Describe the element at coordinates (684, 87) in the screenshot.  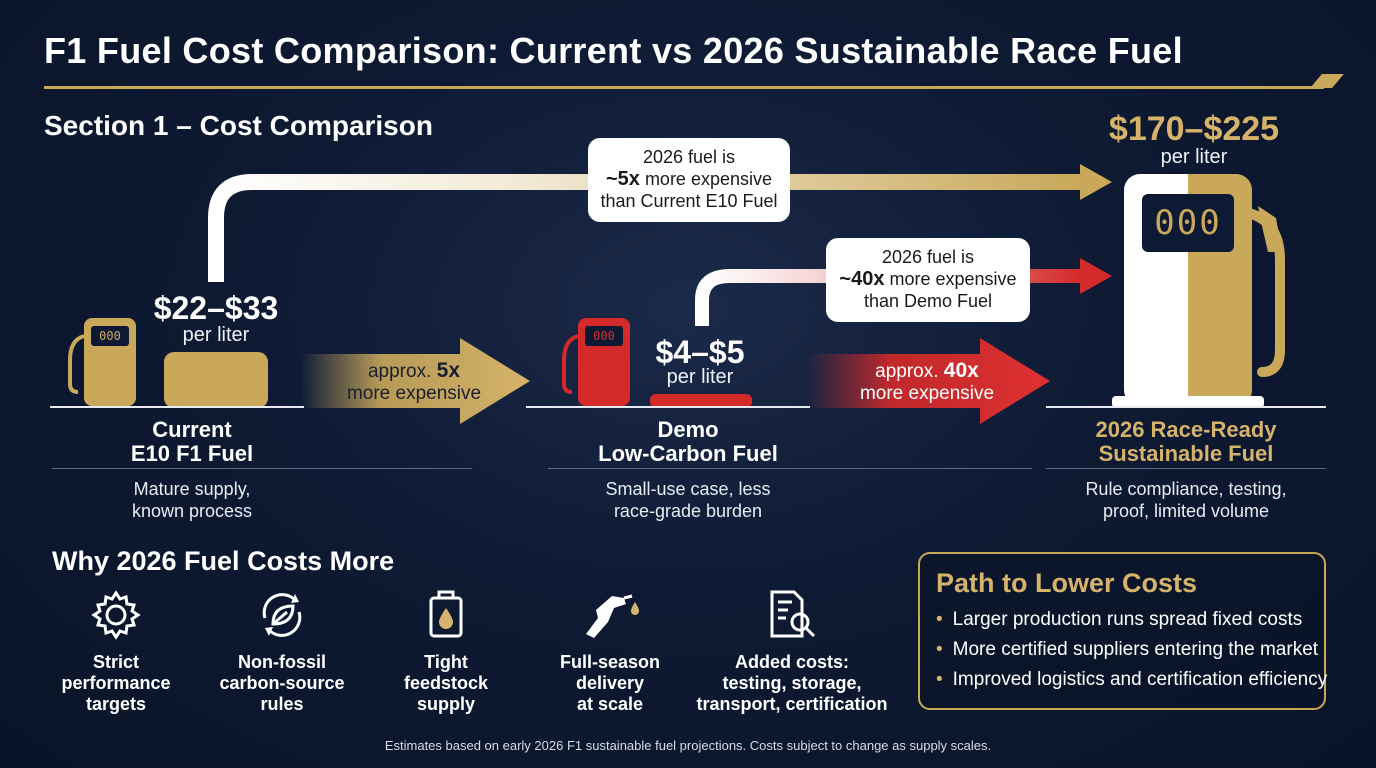
I see `title-divider` at that location.